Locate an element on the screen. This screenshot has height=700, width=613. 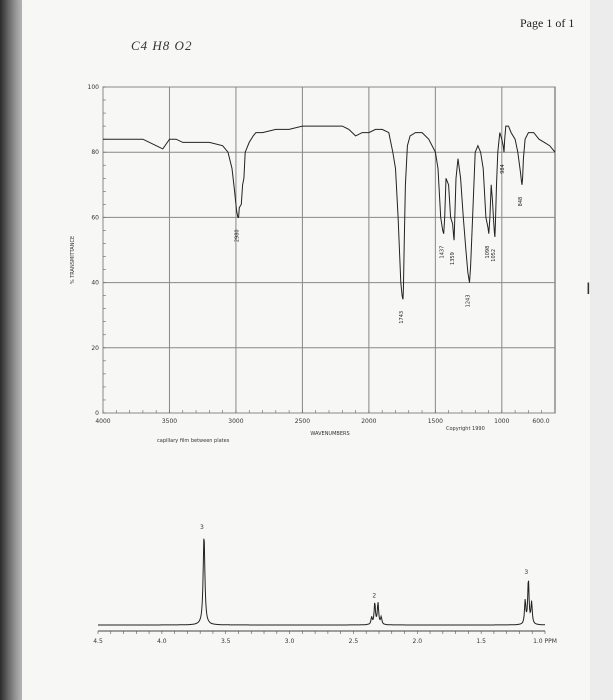
ir-x-tick-2: 3000 is located at coordinates (235, 421).